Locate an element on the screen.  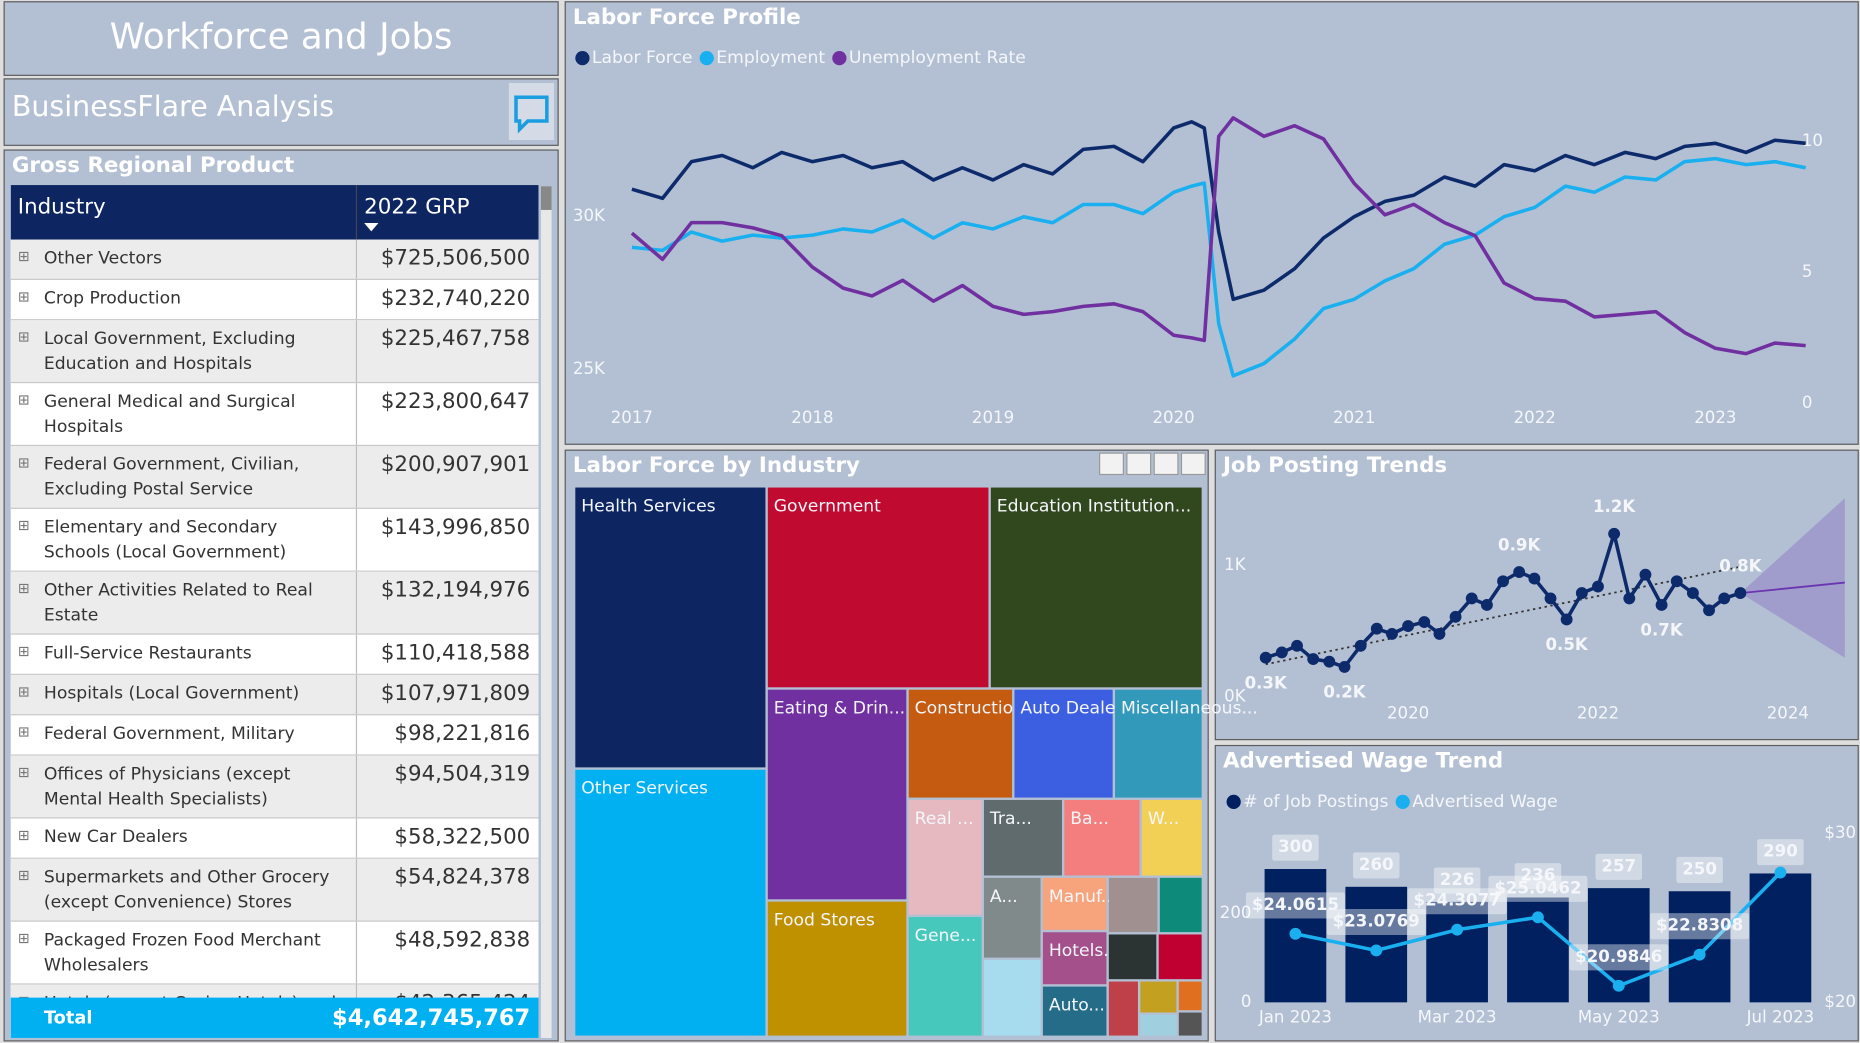
y-tick-label: 200 is located at coordinates (1236, 912).